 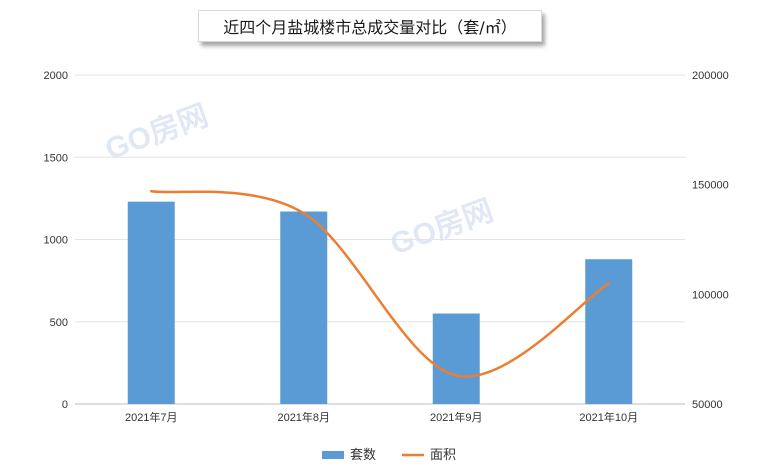 What do you see at coordinates (56, 158) in the screenshot?
I see `y-left-tick-label: 1500` at bounding box center [56, 158].